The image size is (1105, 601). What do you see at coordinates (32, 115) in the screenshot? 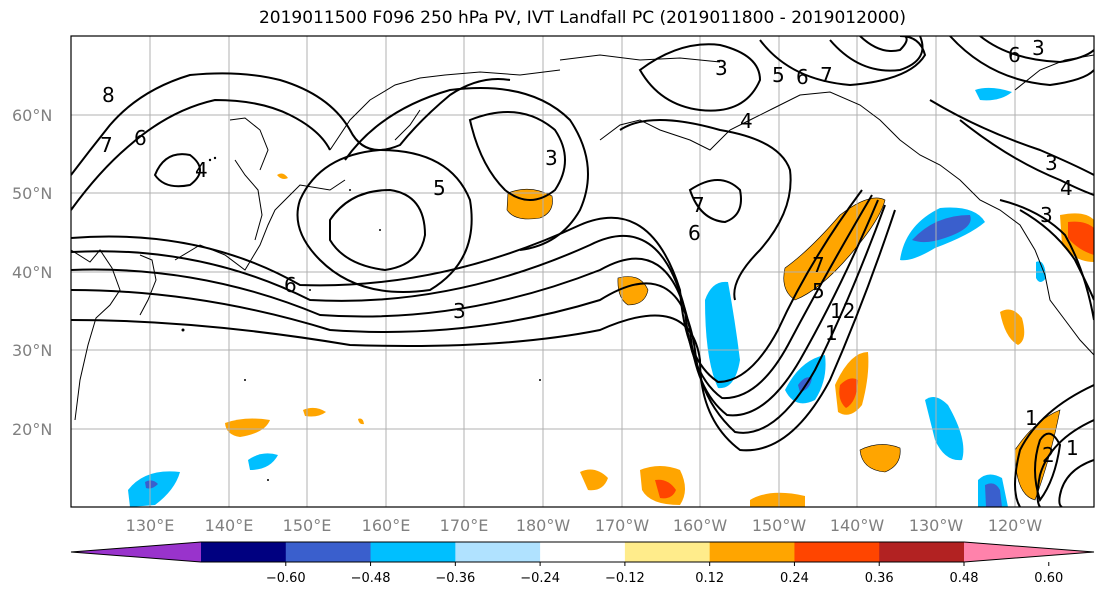
I see `lat-label: 60°N` at bounding box center [32, 115].